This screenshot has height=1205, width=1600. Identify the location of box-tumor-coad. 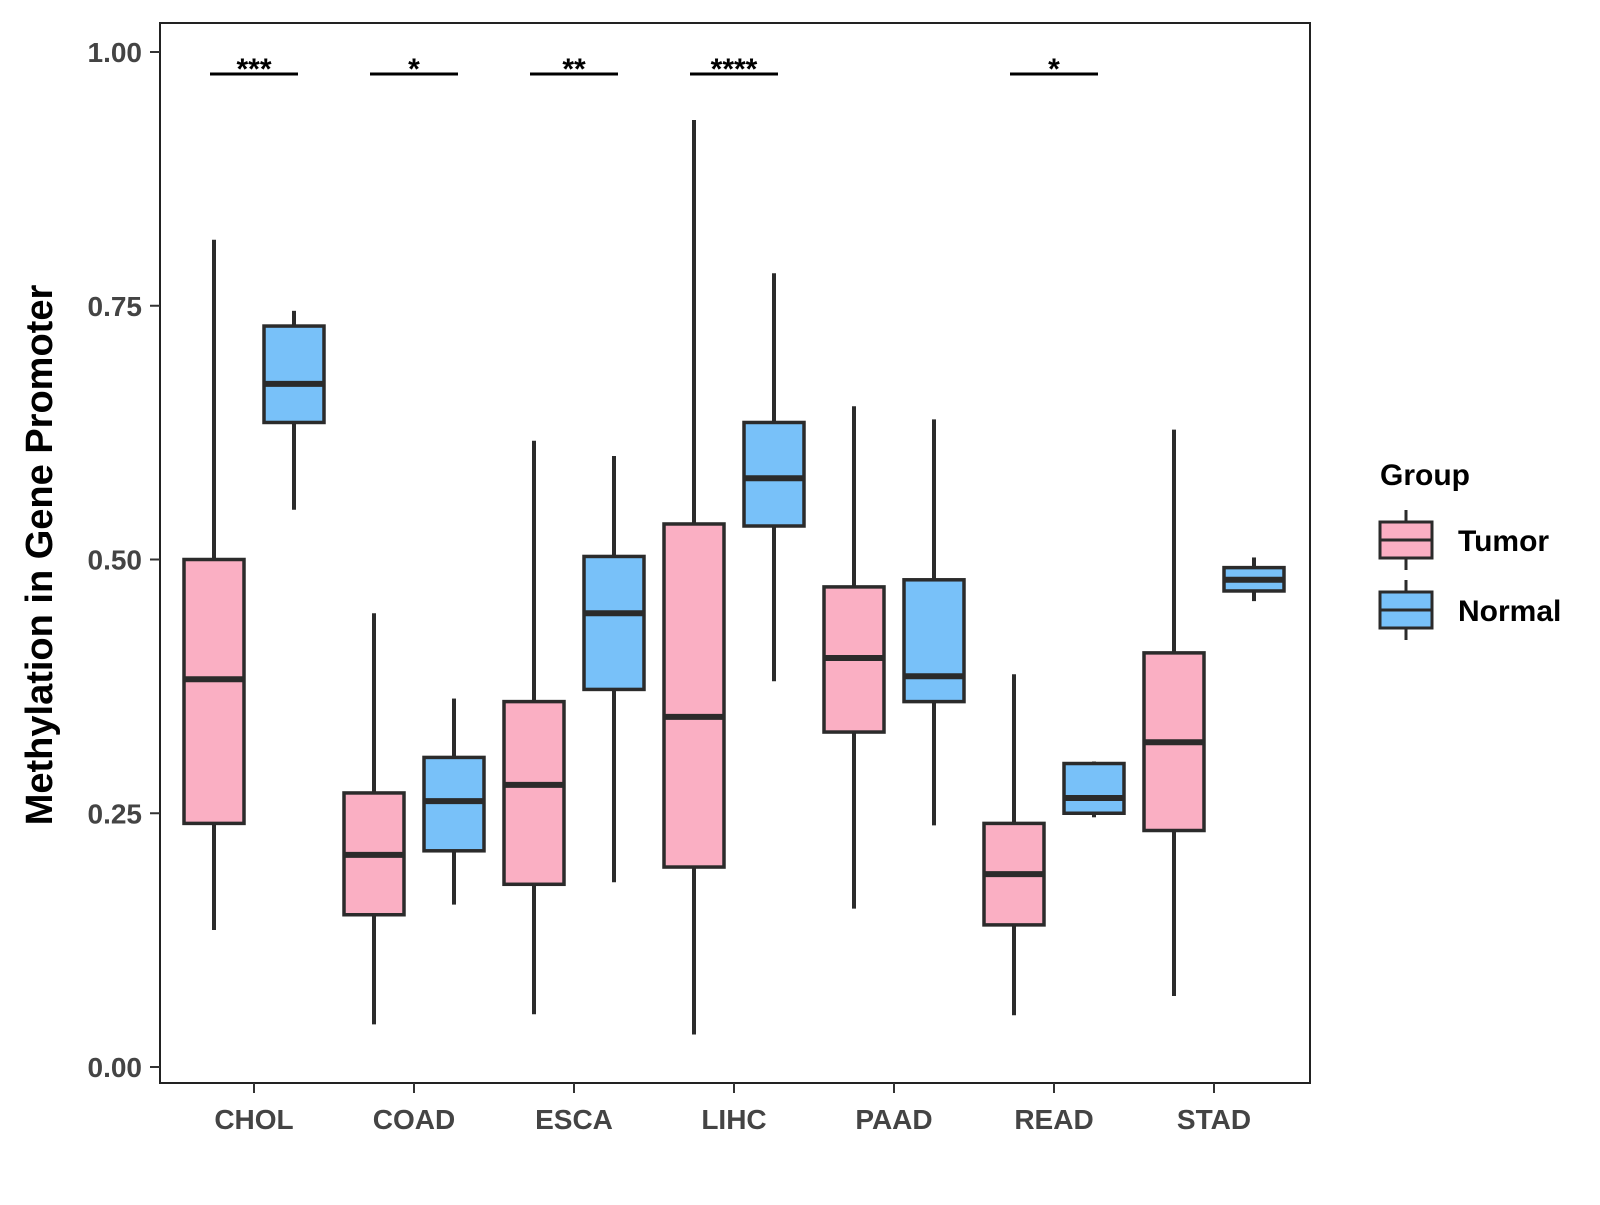
(374, 819).